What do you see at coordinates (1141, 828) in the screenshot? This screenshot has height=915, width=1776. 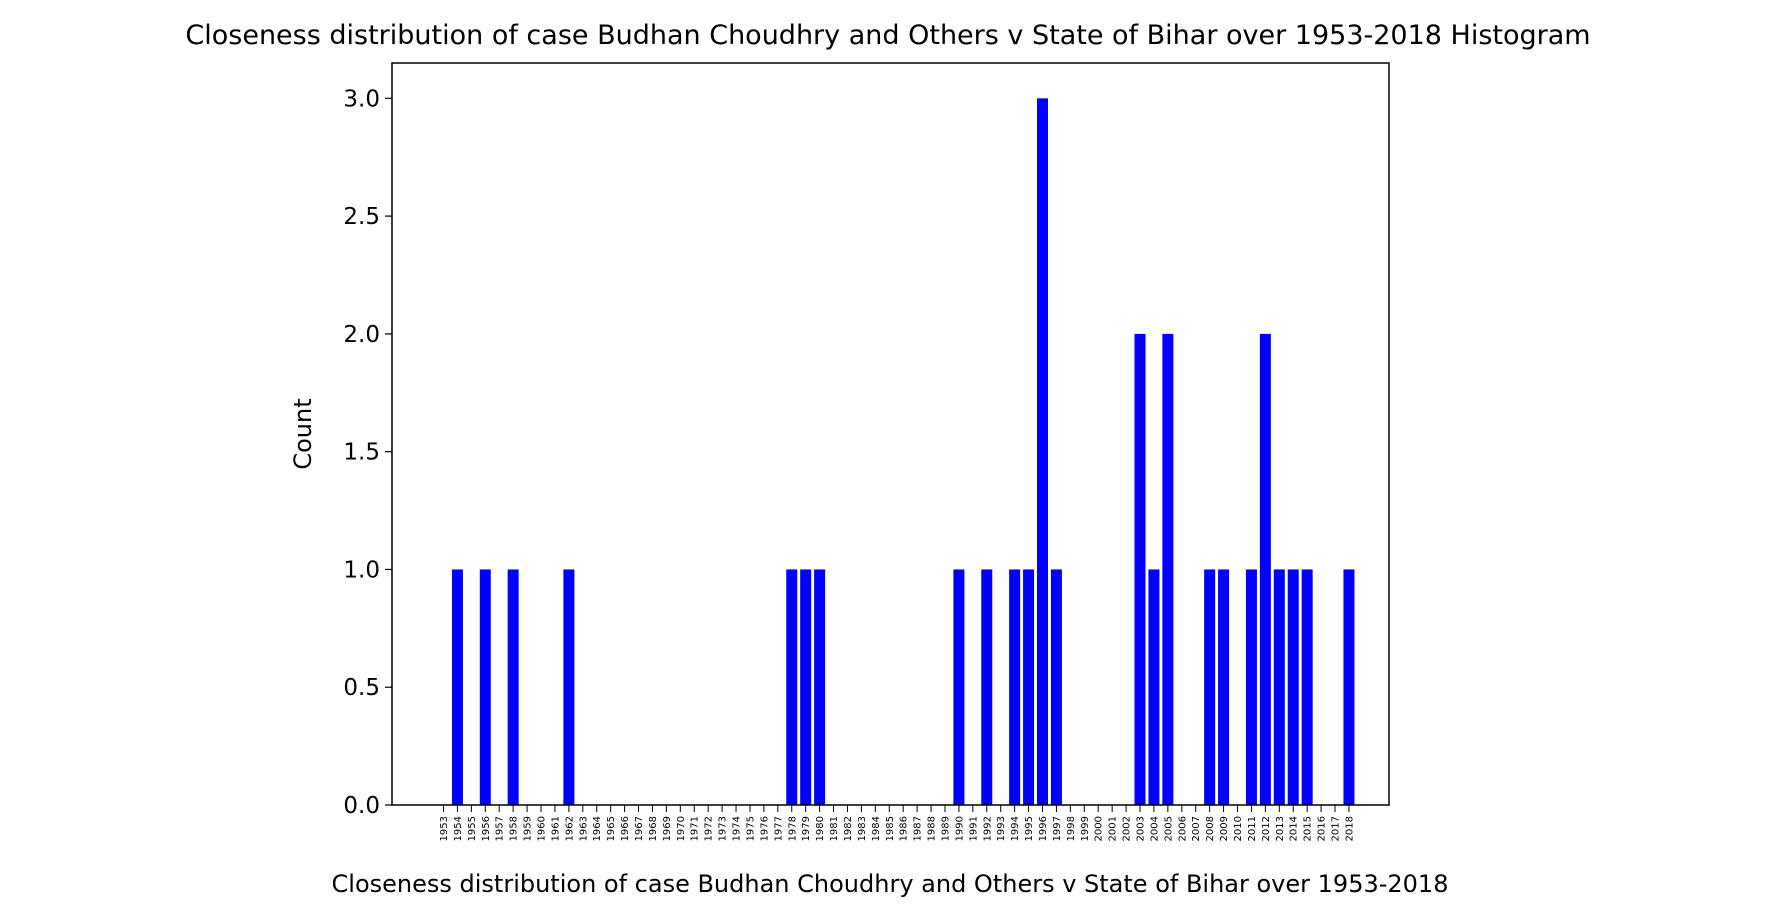 I see `x-tick-label-2003: 2003` at bounding box center [1141, 828].